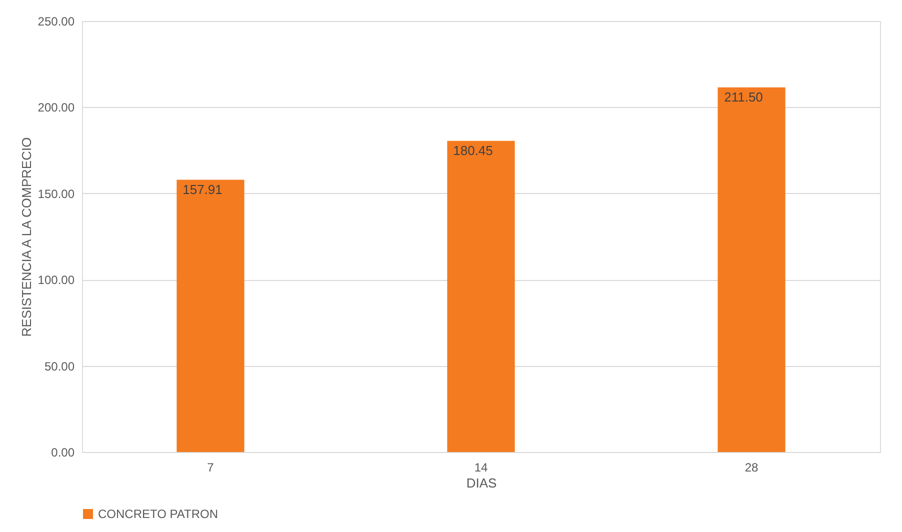 Image resolution: width=902 pixels, height=532 pixels. I want to click on data-label: 180.45, so click(473, 150).